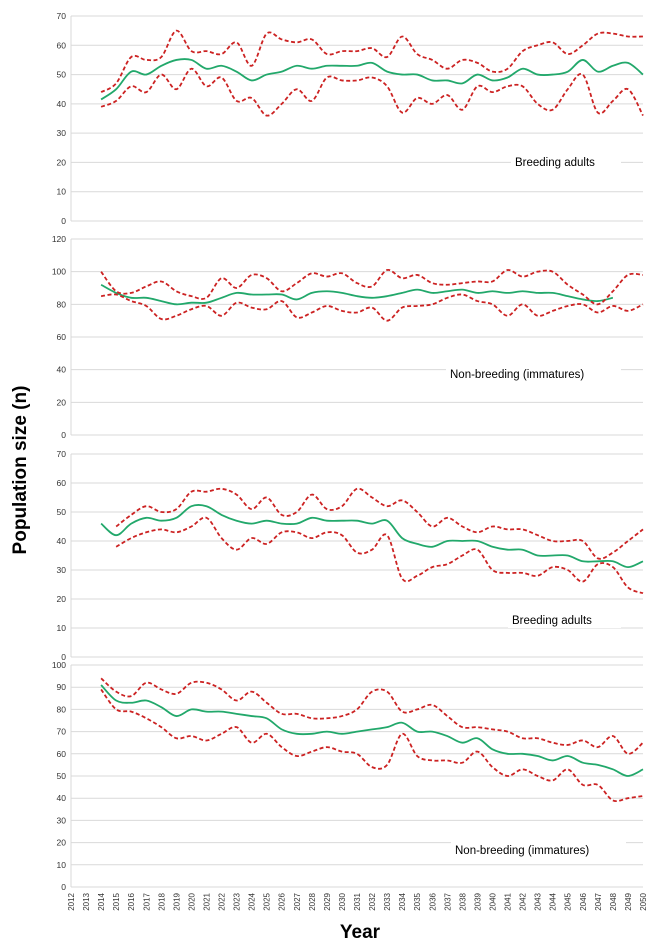 The image size is (648, 946). I want to click on x-tick-label: 2013, so click(86, 901).